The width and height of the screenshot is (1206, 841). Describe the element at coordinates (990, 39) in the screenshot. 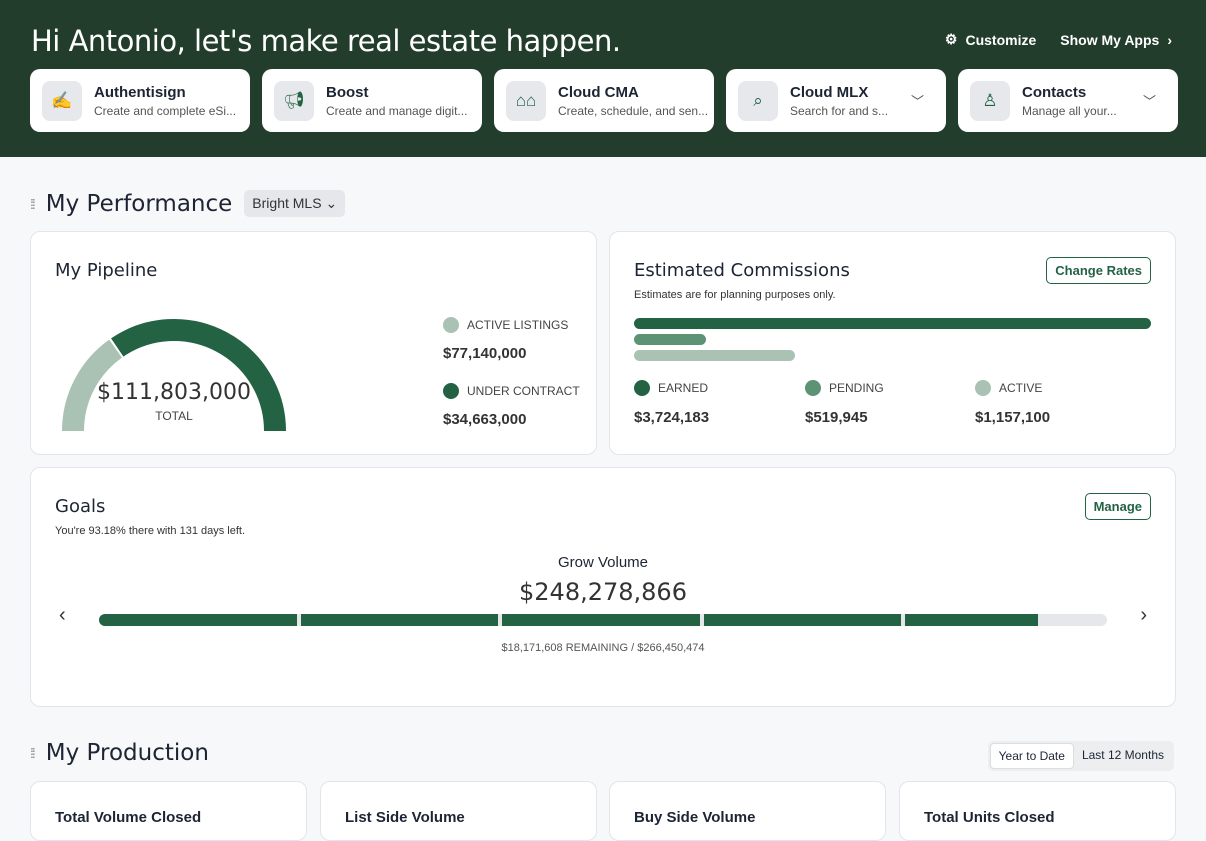

I see `customize-button: ⚙ Customize` at that location.